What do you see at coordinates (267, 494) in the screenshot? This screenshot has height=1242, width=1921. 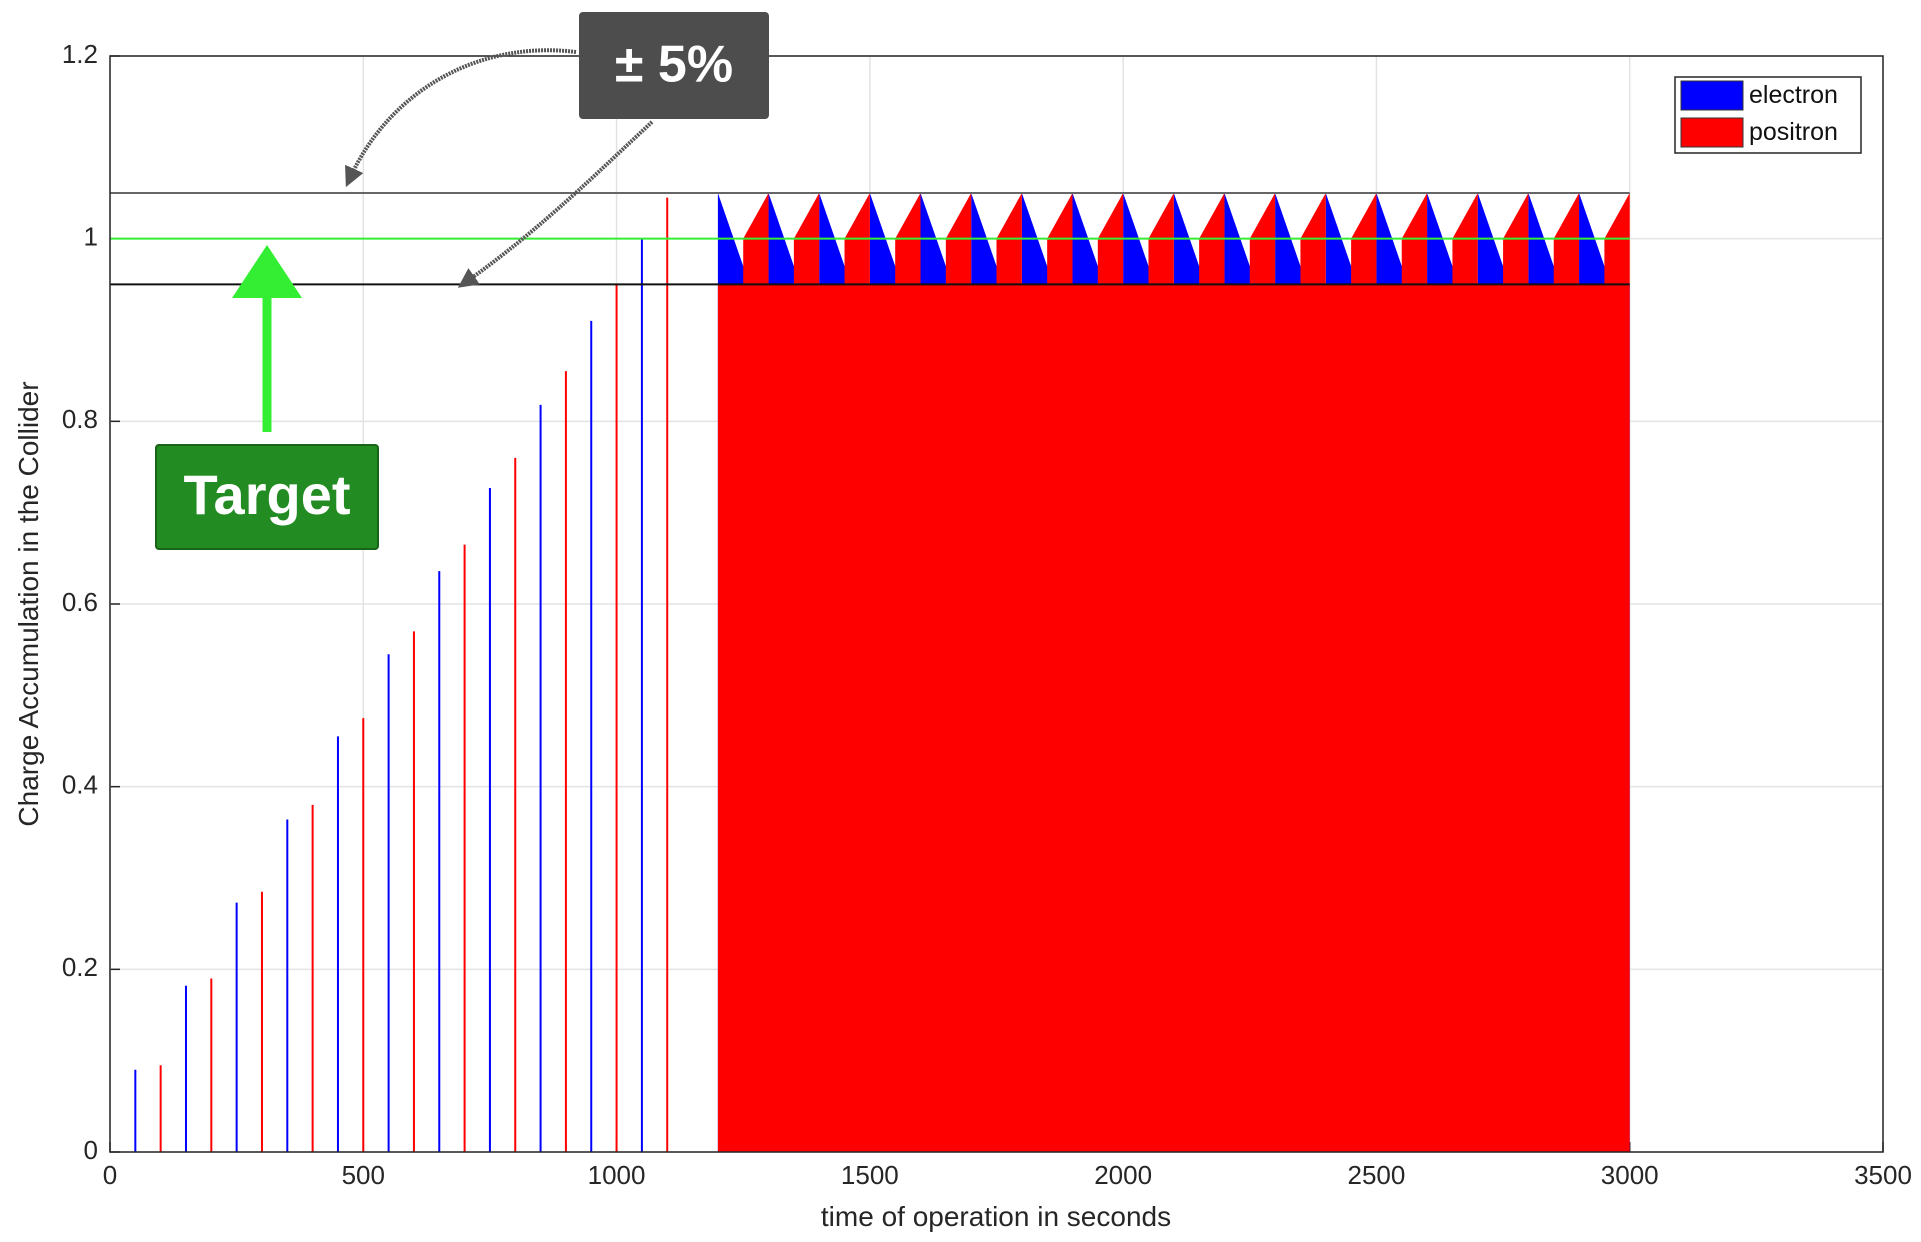 I see `annotation-text: Target` at bounding box center [267, 494].